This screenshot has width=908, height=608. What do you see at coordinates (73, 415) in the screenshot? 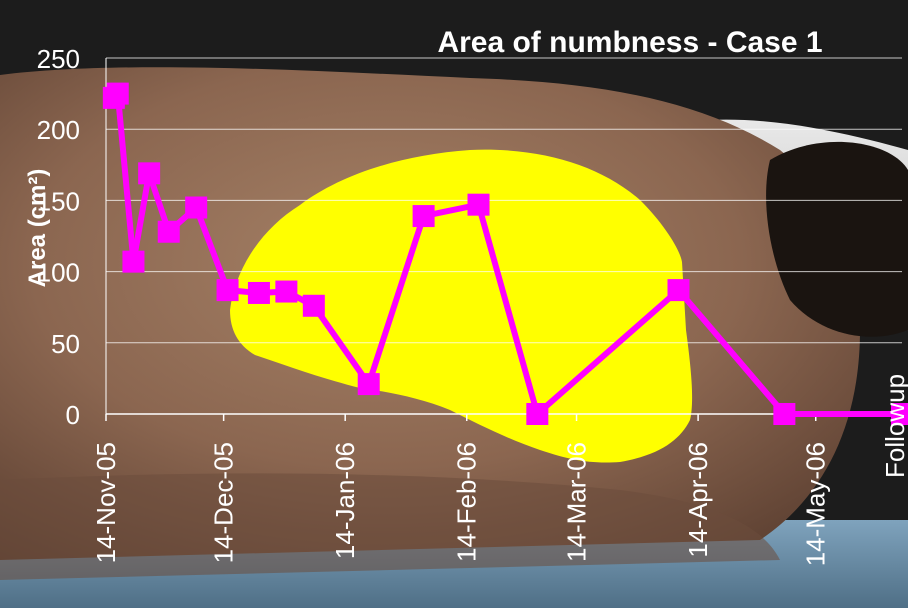
I see `y-tick-label: 0` at bounding box center [73, 415].